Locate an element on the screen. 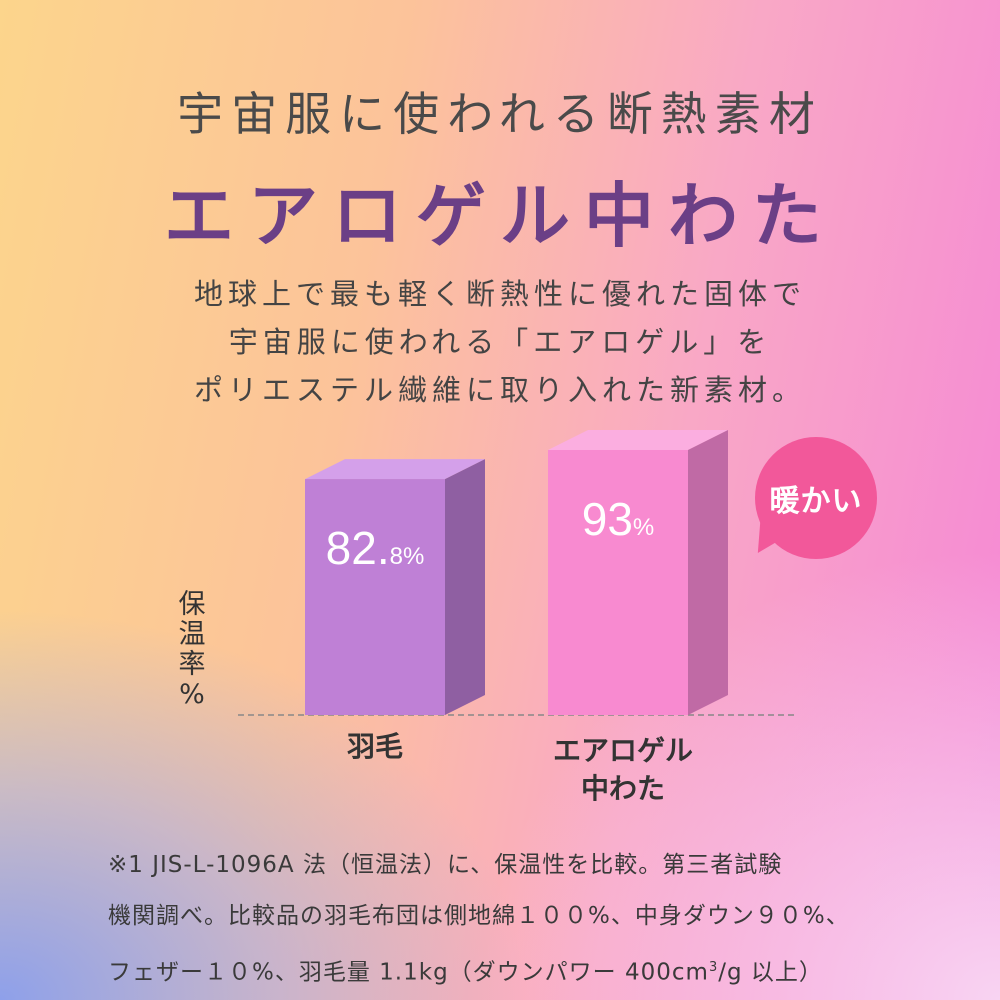 This screenshot has height=1000, width=1000. category-label-line: エアロゲル is located at coordinates (622, 750).